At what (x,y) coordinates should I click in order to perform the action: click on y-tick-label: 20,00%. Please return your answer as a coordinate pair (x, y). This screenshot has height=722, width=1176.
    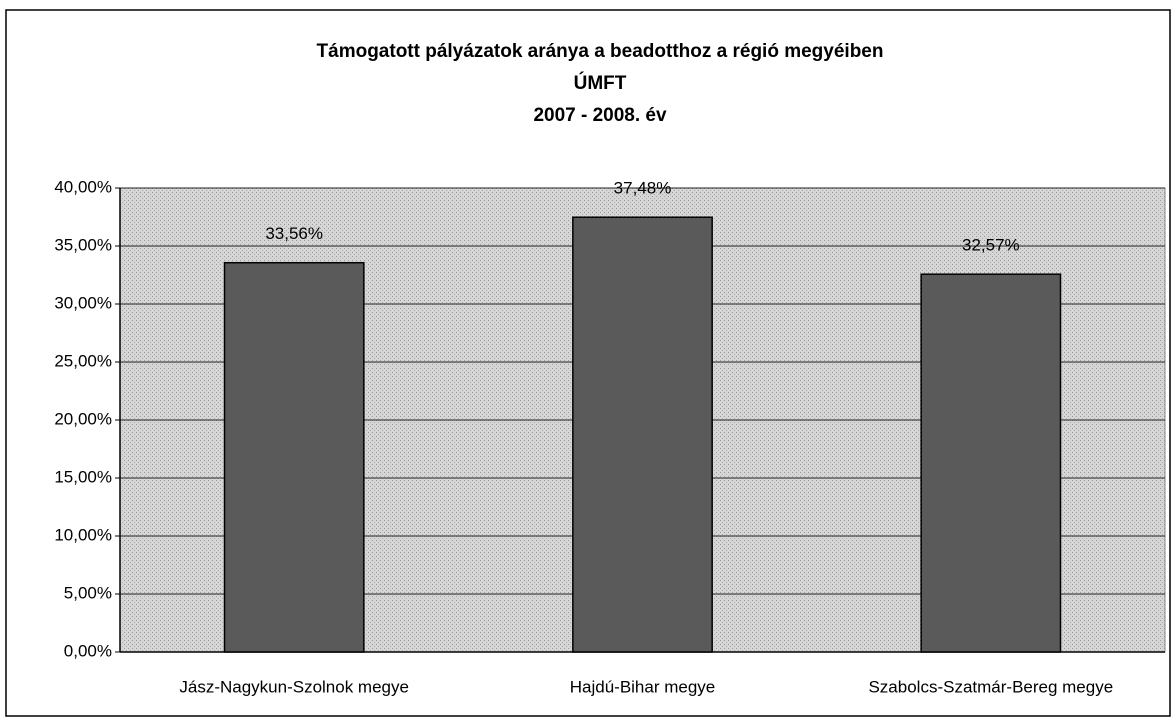
    Looking at the image, I should click on (83, 418).